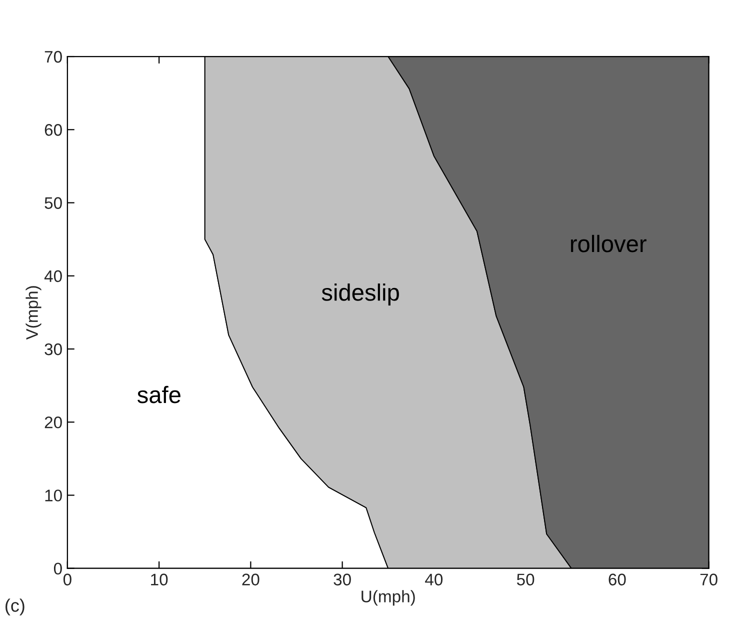 This screenshot has height=628, width=733. Describe the element at coordinates (388, 598) in the screenshot. I see `x-axis-title: U(mph)` at that location.